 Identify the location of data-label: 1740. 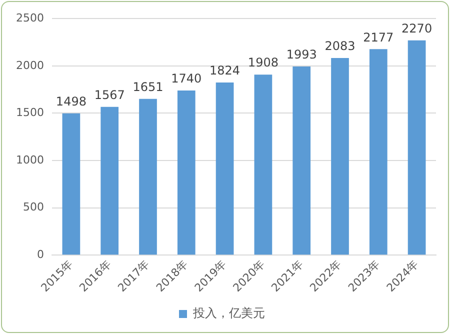
(186, 79).